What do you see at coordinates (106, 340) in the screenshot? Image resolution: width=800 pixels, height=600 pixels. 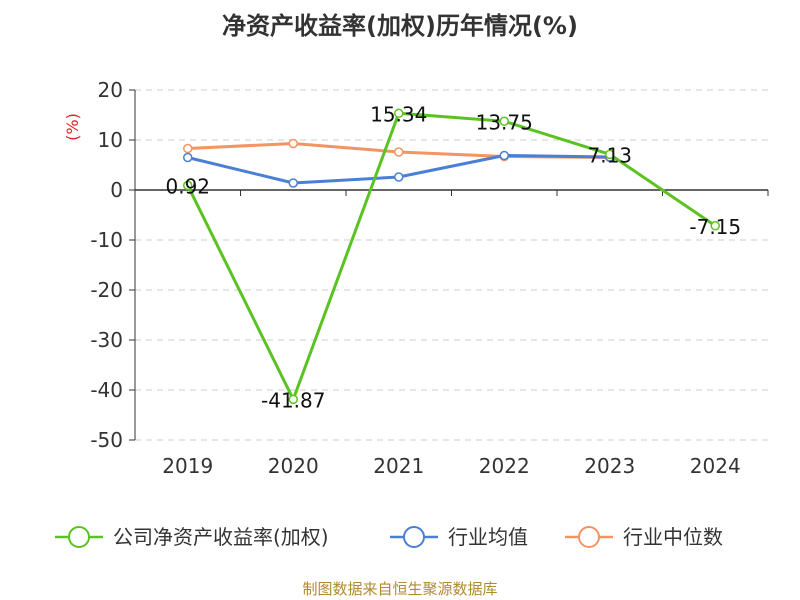 I see `y-tick-label: -30` at bounding box center [106, 340].